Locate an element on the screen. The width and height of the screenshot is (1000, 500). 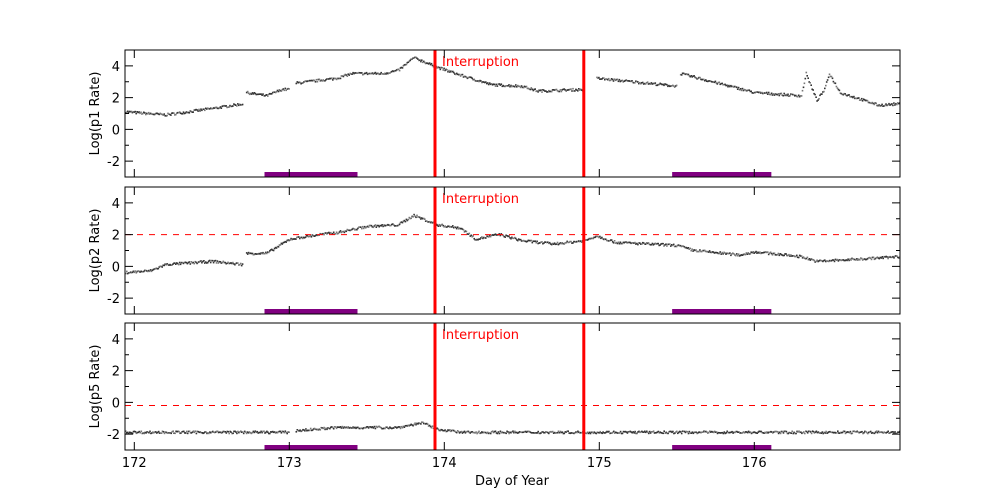
interruption-label: Interruption is located at coordinates (480, 62).